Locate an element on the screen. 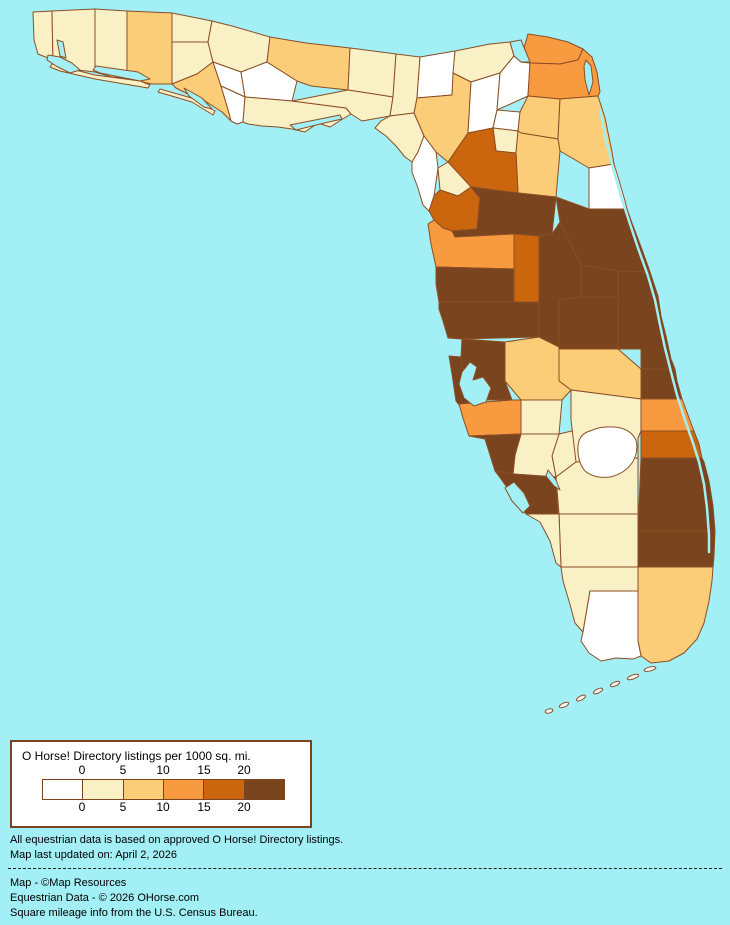 This screenshot has height=925, width=730. county-wakulla is located at coordinates (342, 105).